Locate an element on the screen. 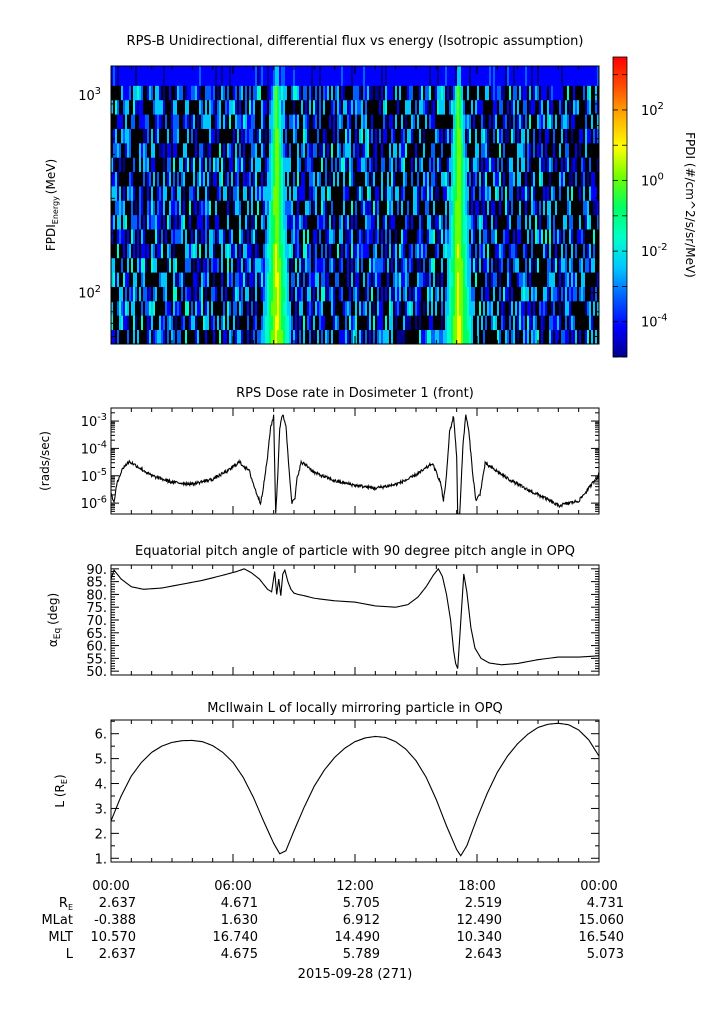 Image resolution: width=725 pixels, height=1024 pixels. dose-frame is located at coordinates (355, 461).